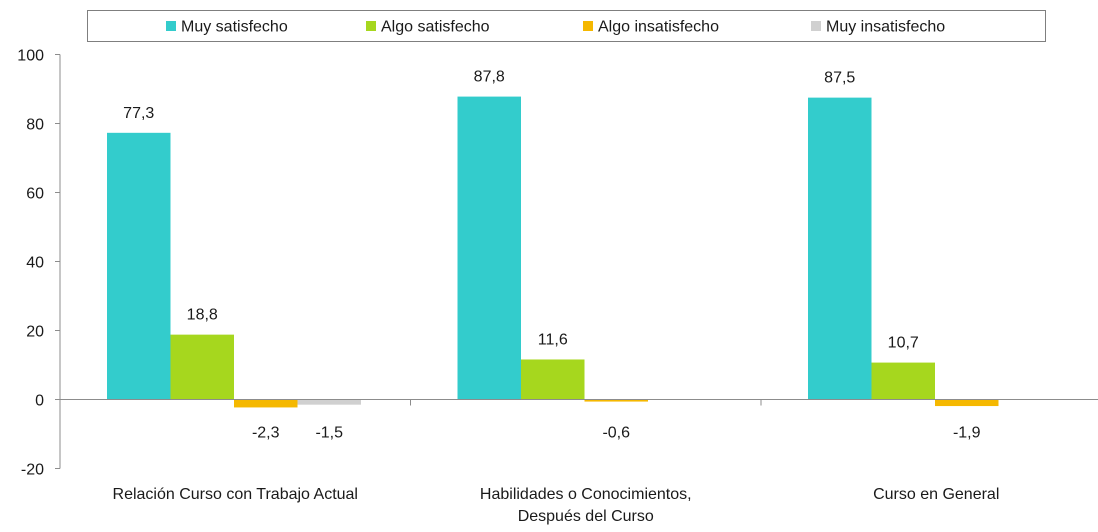  I want to click on legend-label-muy-satisfecho: Muy satisfecho, so click(234, 27).